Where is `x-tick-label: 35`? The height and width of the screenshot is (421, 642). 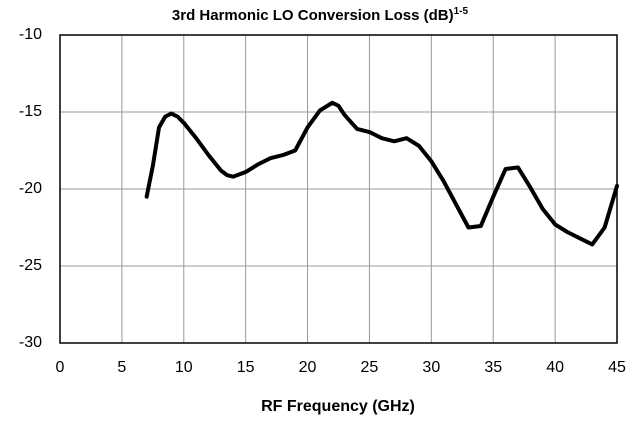 x-tick-label: 35 is located at coordinates (493, 367).